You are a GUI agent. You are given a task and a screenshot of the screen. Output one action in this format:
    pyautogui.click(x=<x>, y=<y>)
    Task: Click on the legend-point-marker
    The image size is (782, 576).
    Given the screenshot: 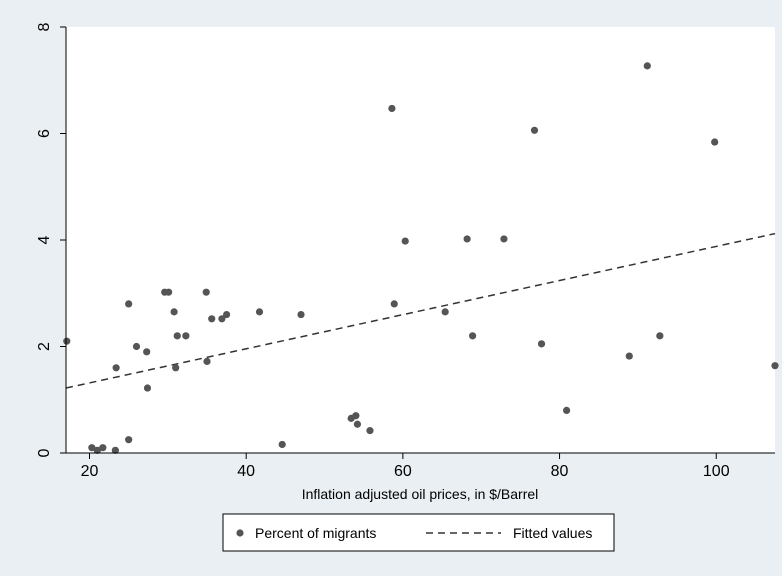 What is the action you would take?
    pyautogui.click(x=240, y=533)
    